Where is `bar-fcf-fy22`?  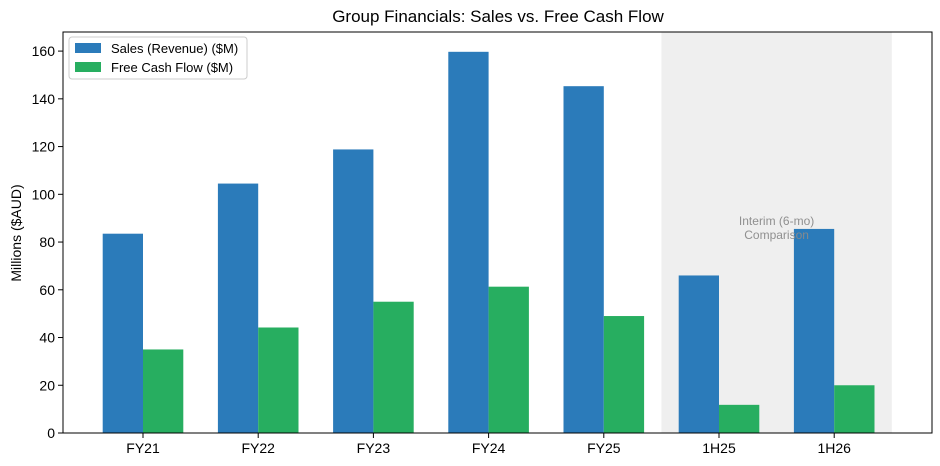 bar-fcf-fy22 is located at coordinates (278, 380).